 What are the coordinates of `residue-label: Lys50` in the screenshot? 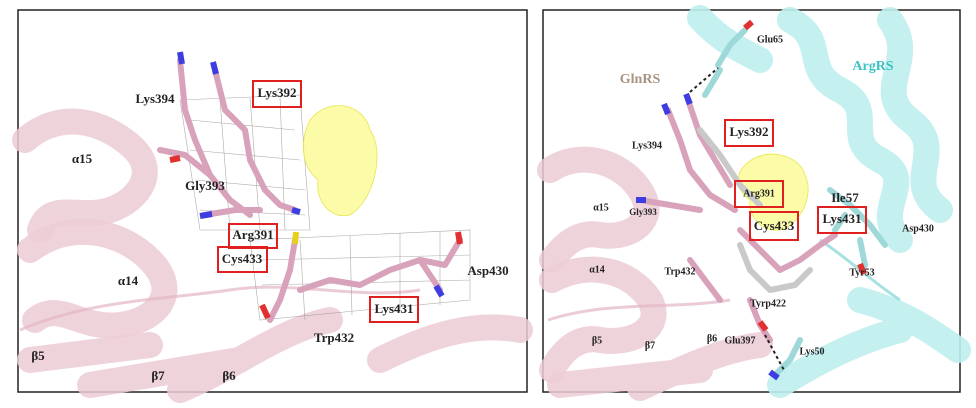 It's located at (811, 351).